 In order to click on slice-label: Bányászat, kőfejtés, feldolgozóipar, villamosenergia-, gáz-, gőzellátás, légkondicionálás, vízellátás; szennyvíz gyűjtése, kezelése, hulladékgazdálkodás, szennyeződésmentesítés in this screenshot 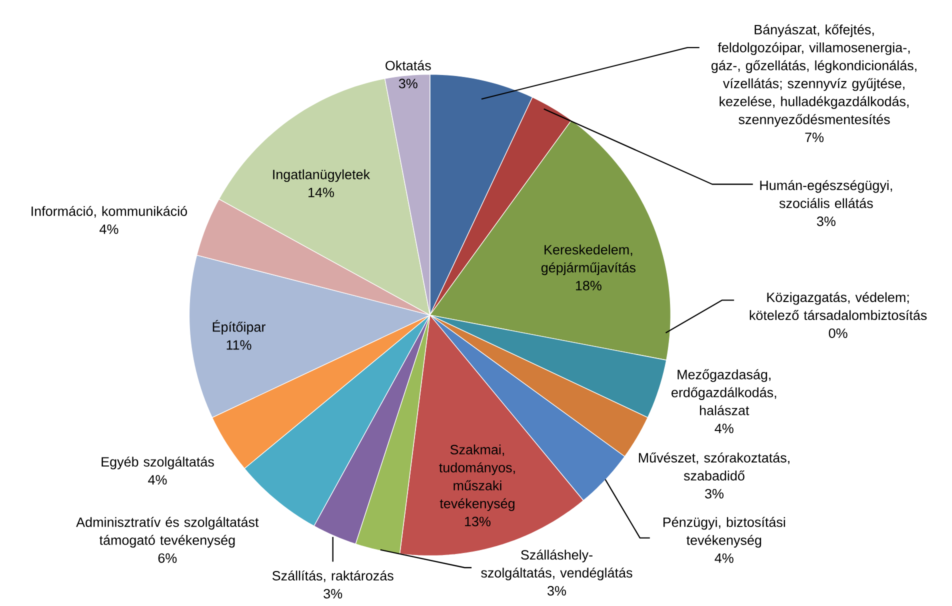, I will do `click(814, 75)`.